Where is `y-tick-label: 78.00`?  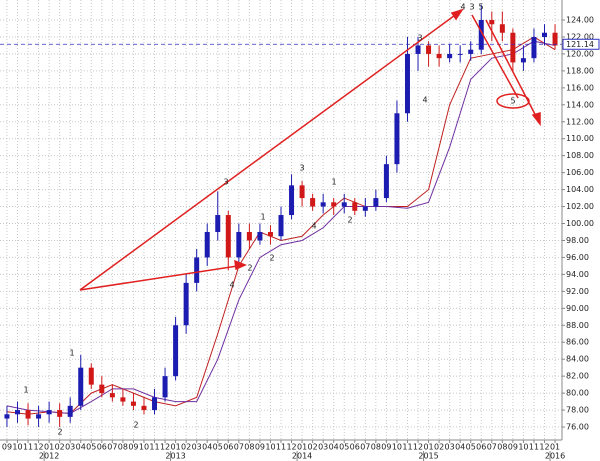 y-tick-label: 78.00 is located at coordinates (577, 410).